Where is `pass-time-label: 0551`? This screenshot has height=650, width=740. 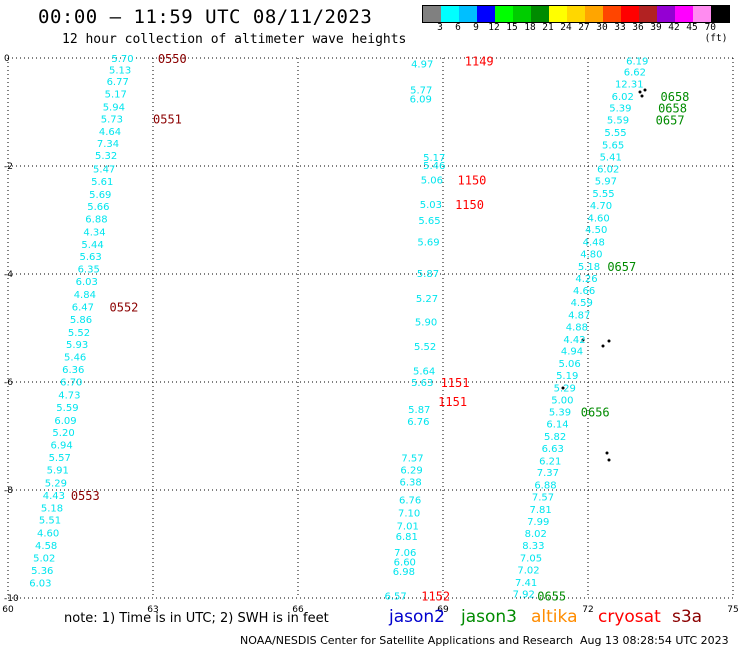 pass-time-label: 0551 is located at coordinates (167, 119).